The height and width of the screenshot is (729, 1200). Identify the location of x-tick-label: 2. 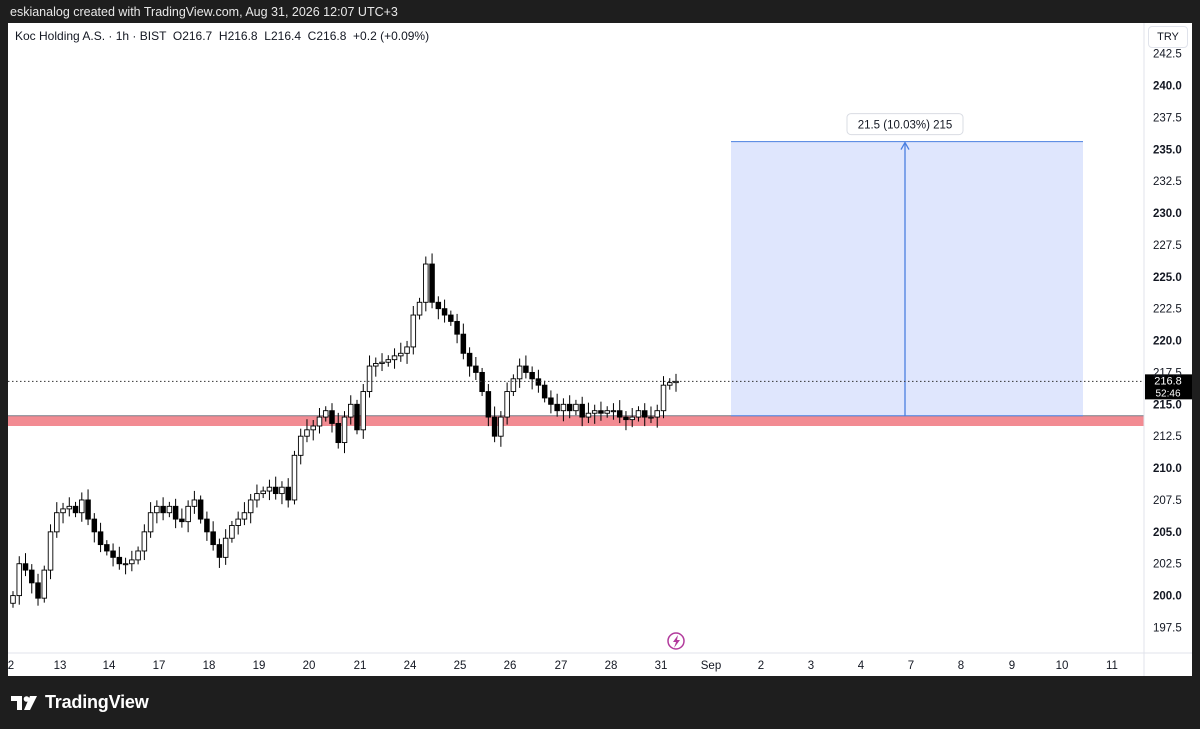
(761, 666).